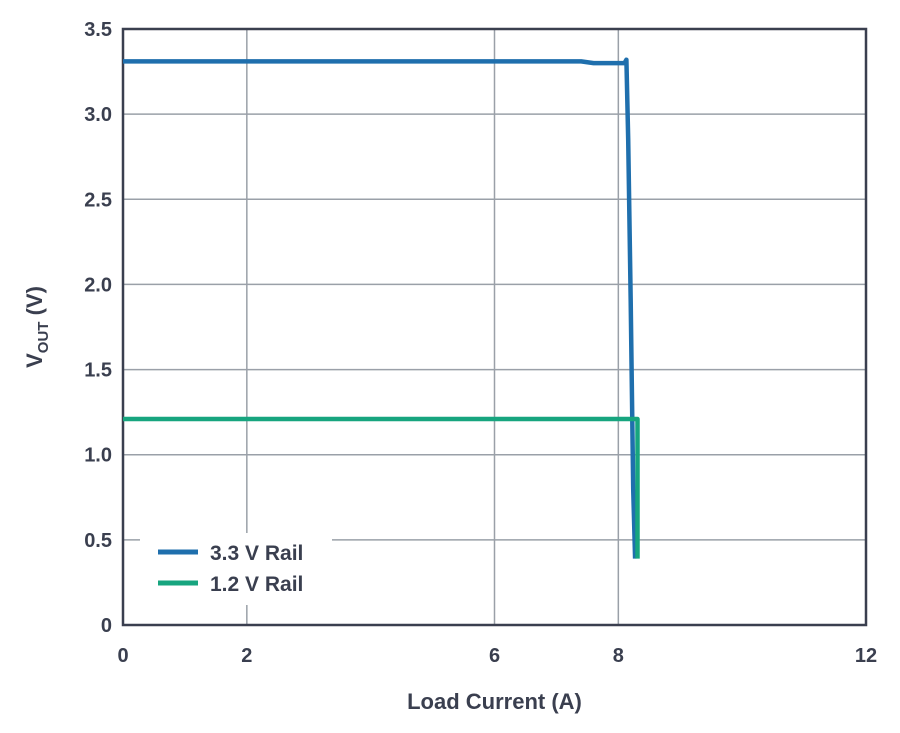 This screenshot has width=900, height=733. I want to click on y-tick-label: 1.0, so click(98, 456).